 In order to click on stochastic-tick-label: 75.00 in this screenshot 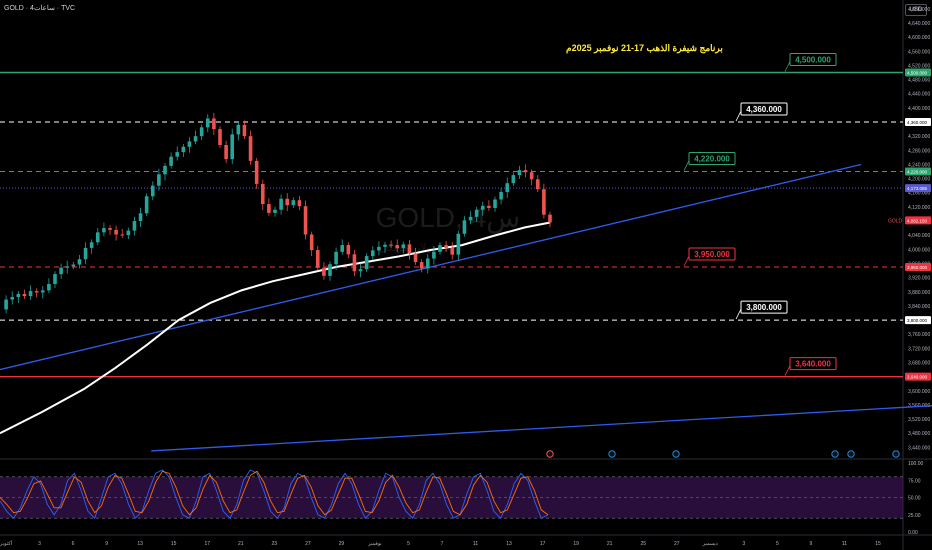, I will do `click(914, 481)`.